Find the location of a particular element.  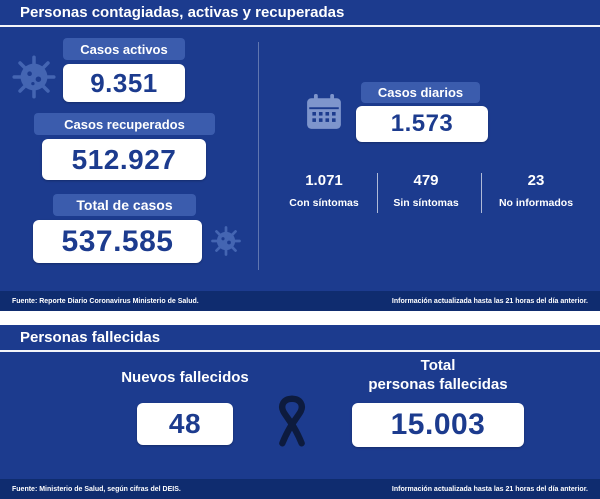

active-cases-label: Casos activos is located at coordinates (124, 49).